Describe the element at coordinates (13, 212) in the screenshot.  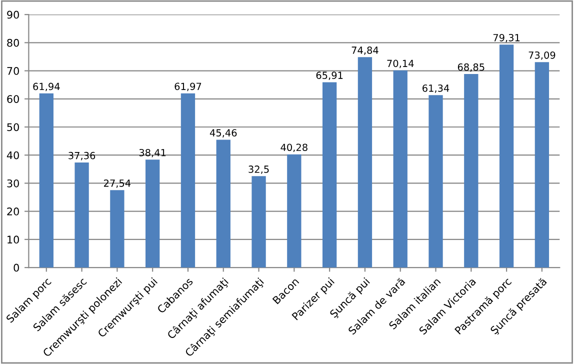
I see `y-tick-label: 20` at that location.